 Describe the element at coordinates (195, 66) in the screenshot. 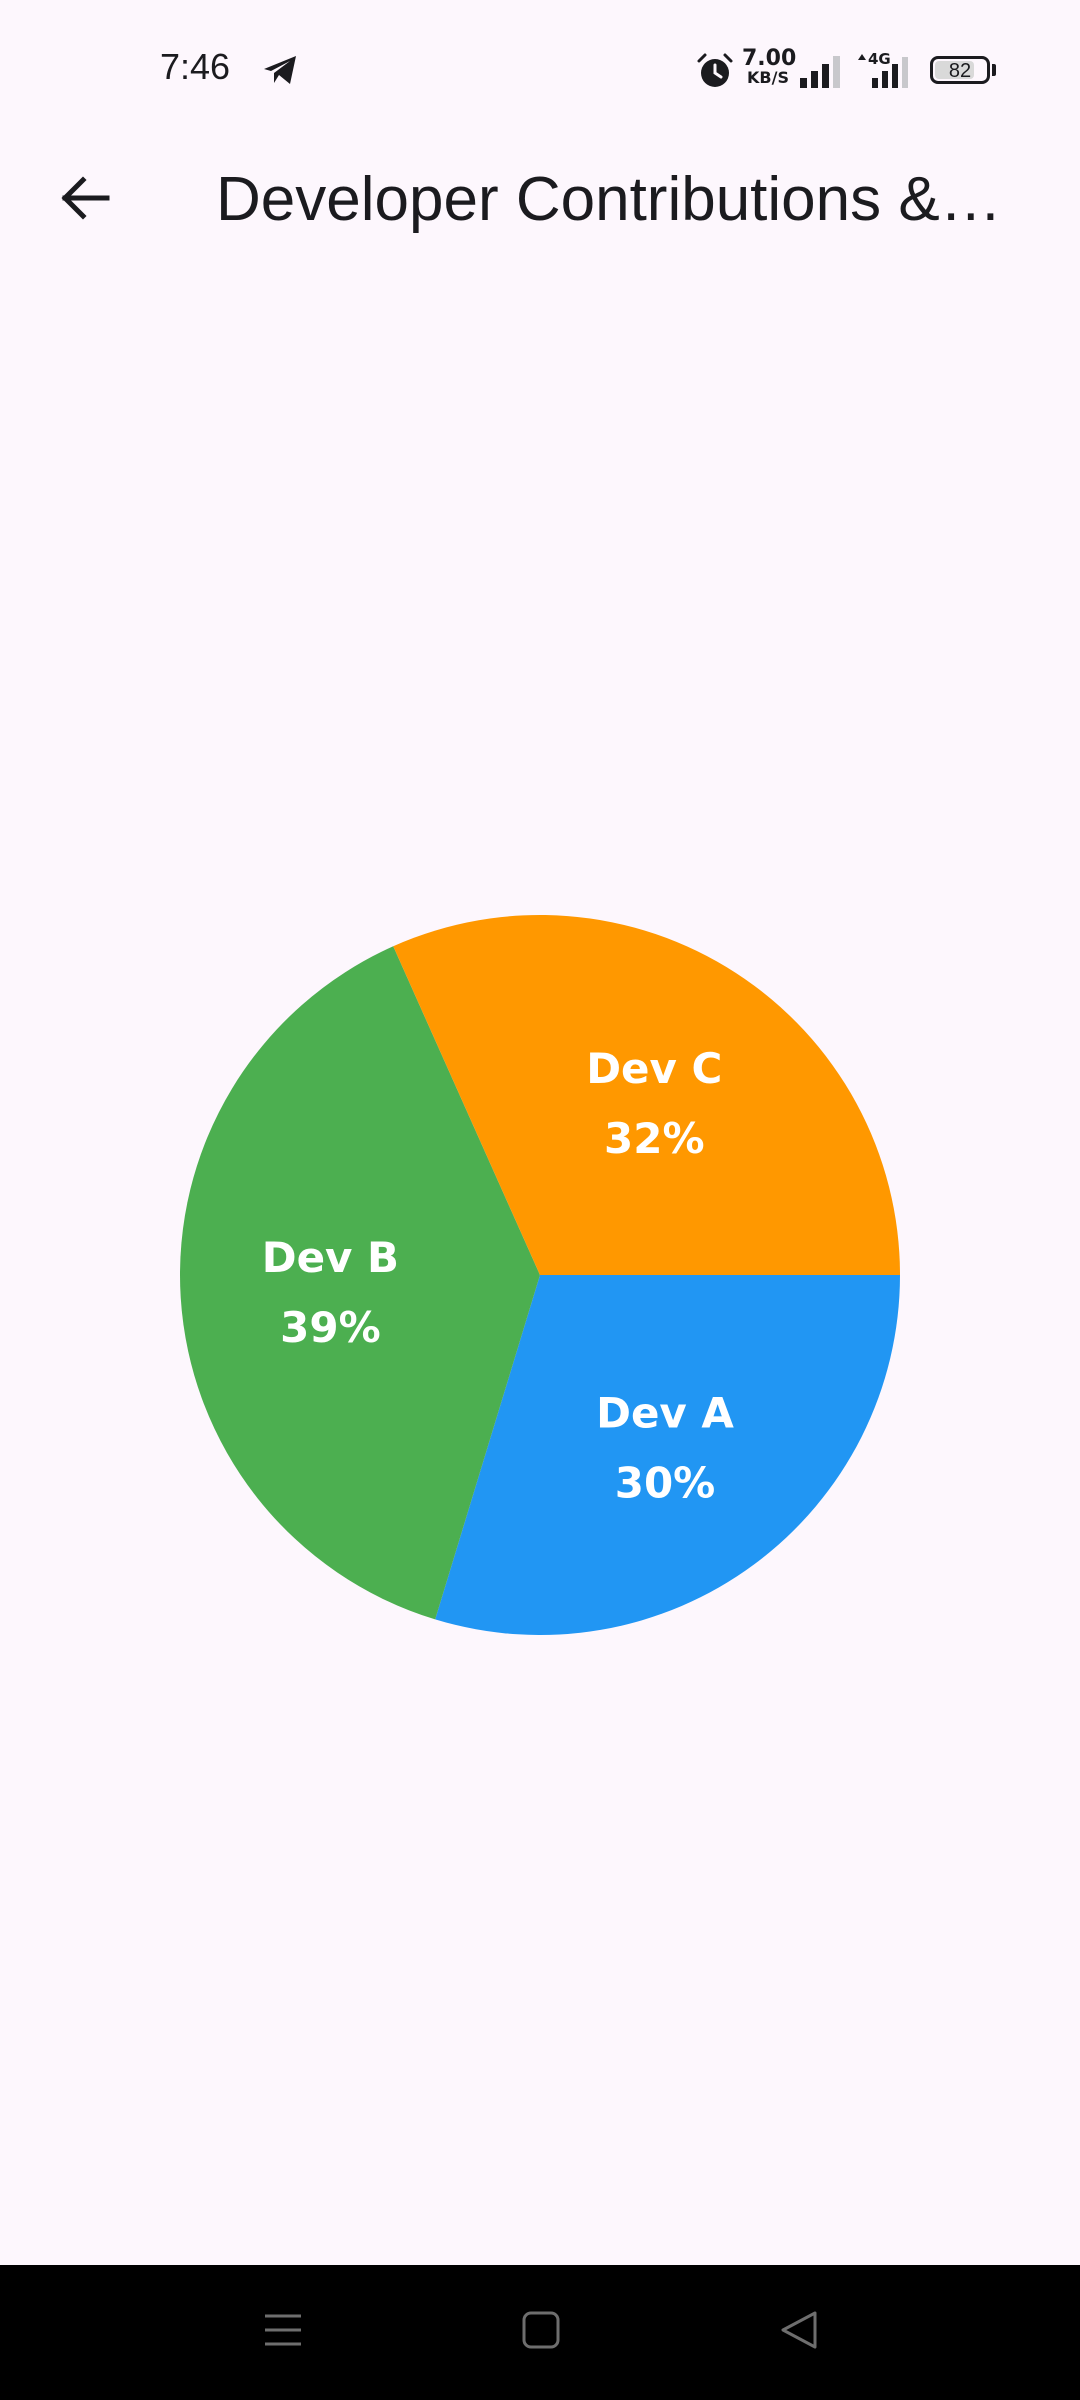

I see `status-time: 7:46` at that location.